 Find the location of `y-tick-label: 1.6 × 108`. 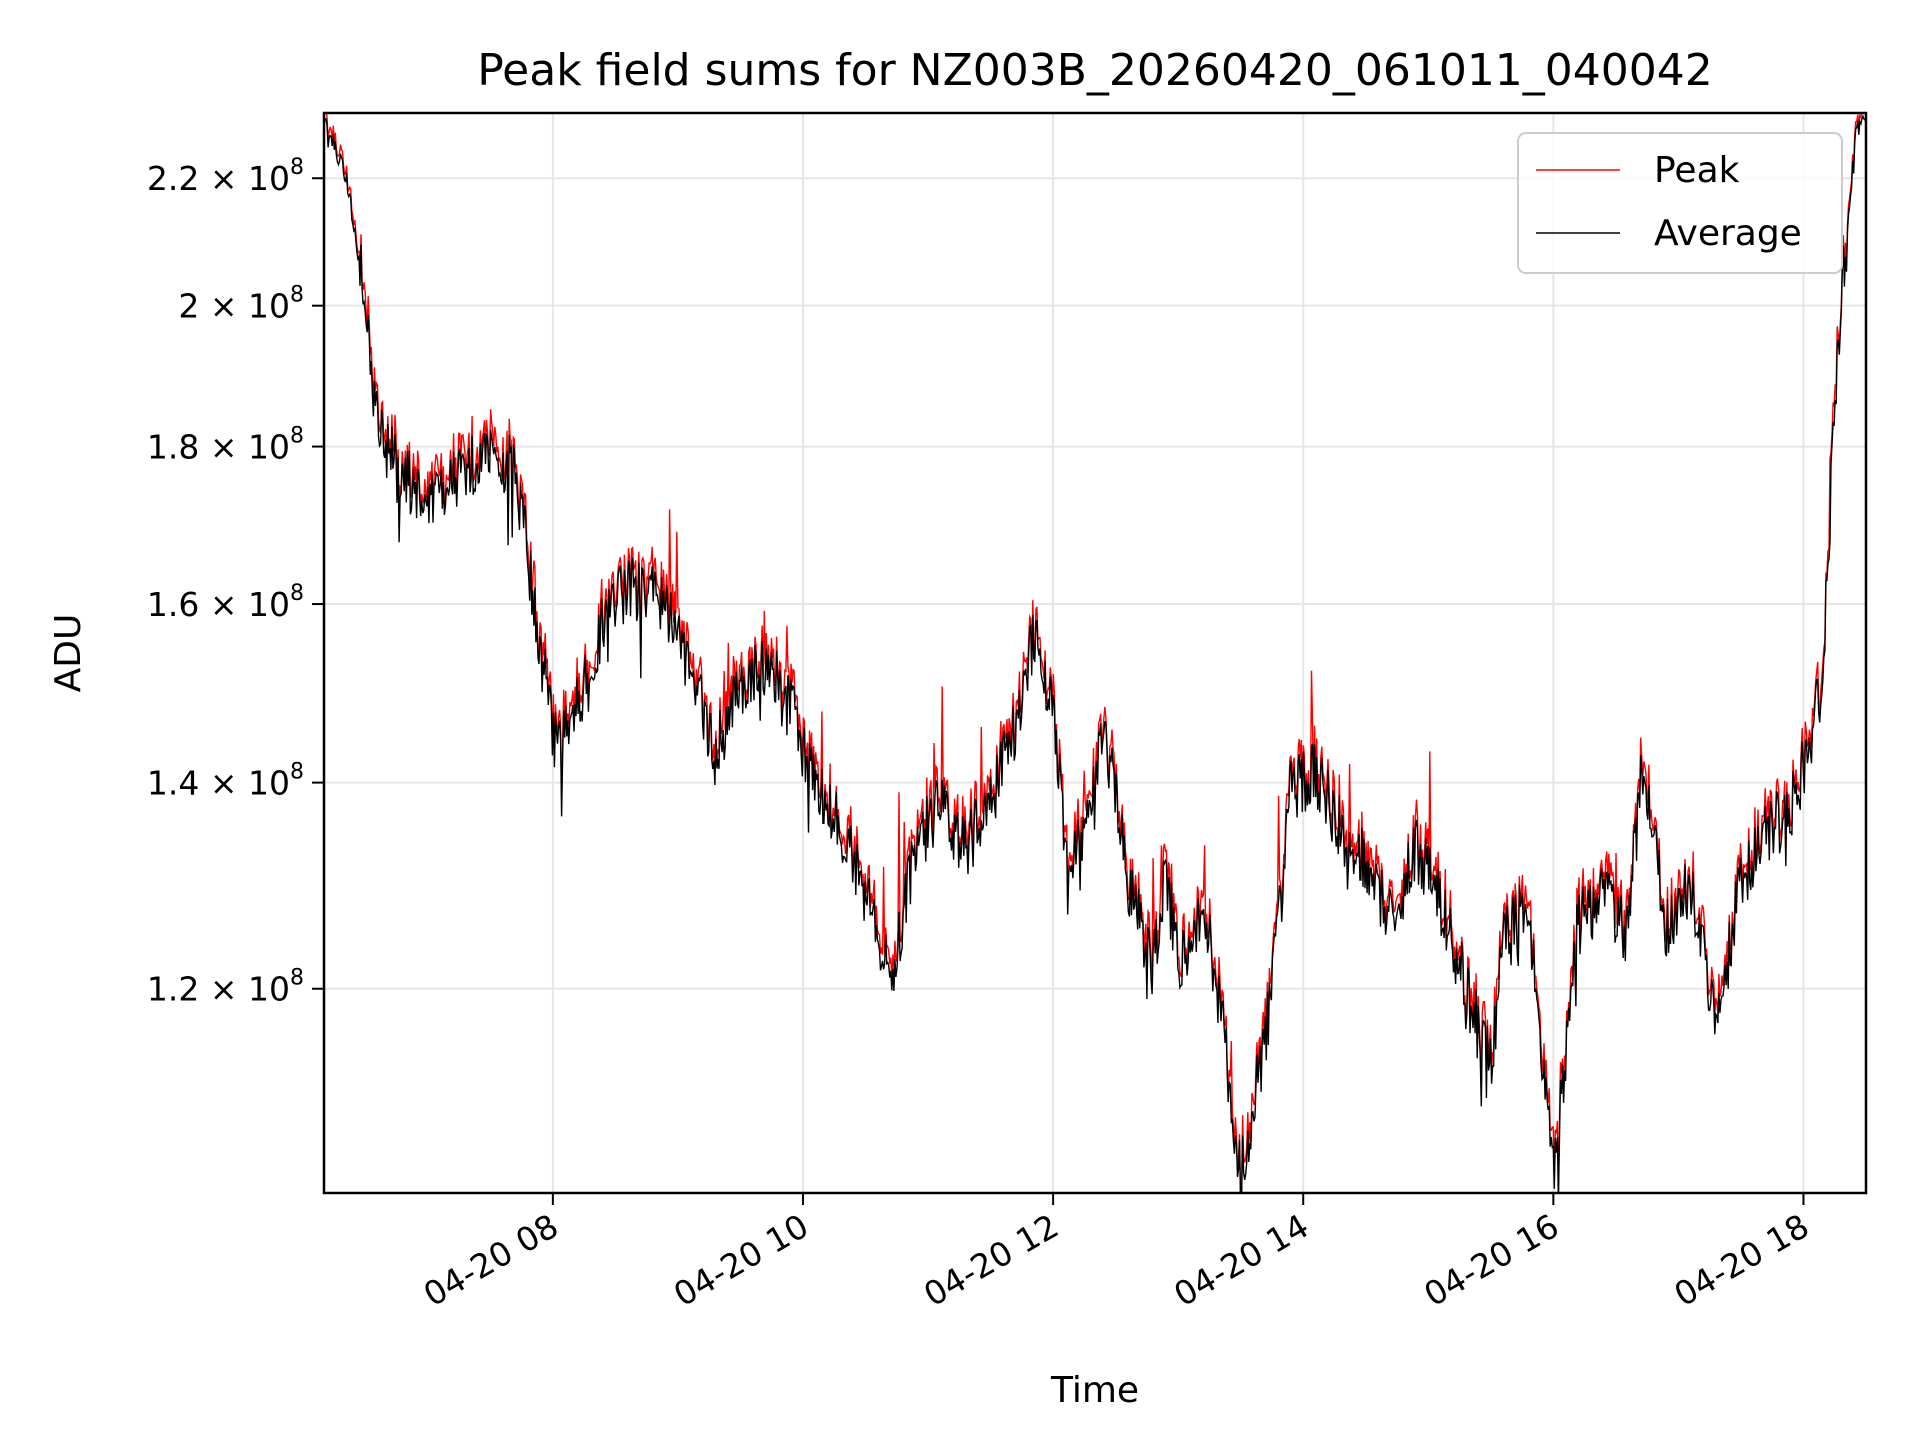

y-tick-label: 1.6 × 108 is located at coordinates (225, 602).